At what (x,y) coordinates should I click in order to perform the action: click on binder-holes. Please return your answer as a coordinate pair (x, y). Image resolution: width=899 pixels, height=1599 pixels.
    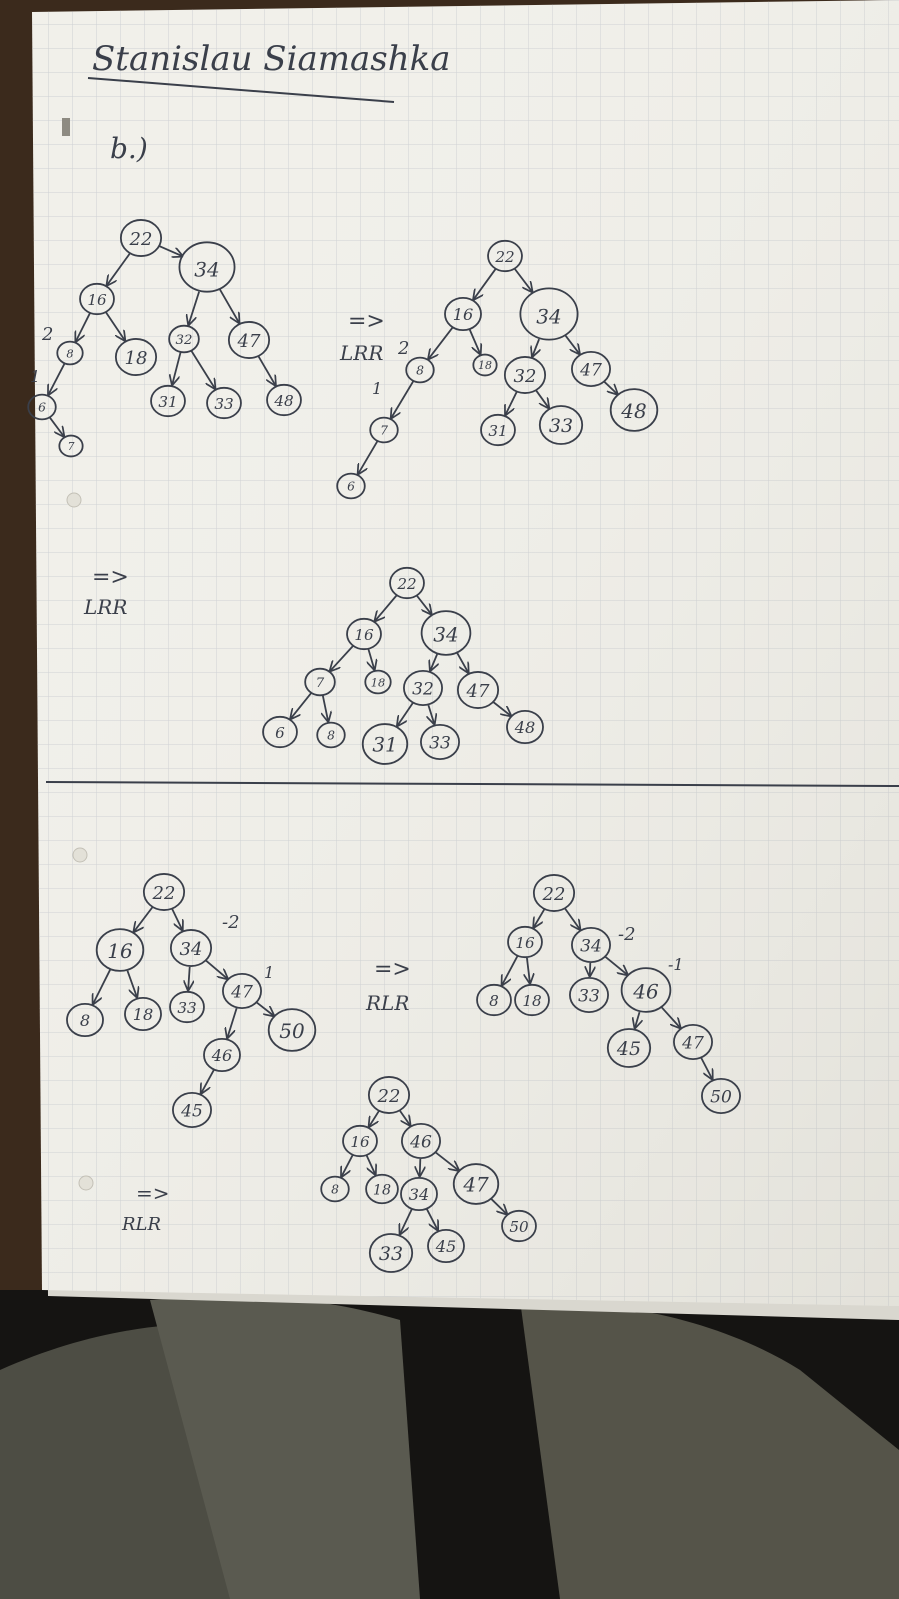
    Looking at the image, I should click on (78, 654).